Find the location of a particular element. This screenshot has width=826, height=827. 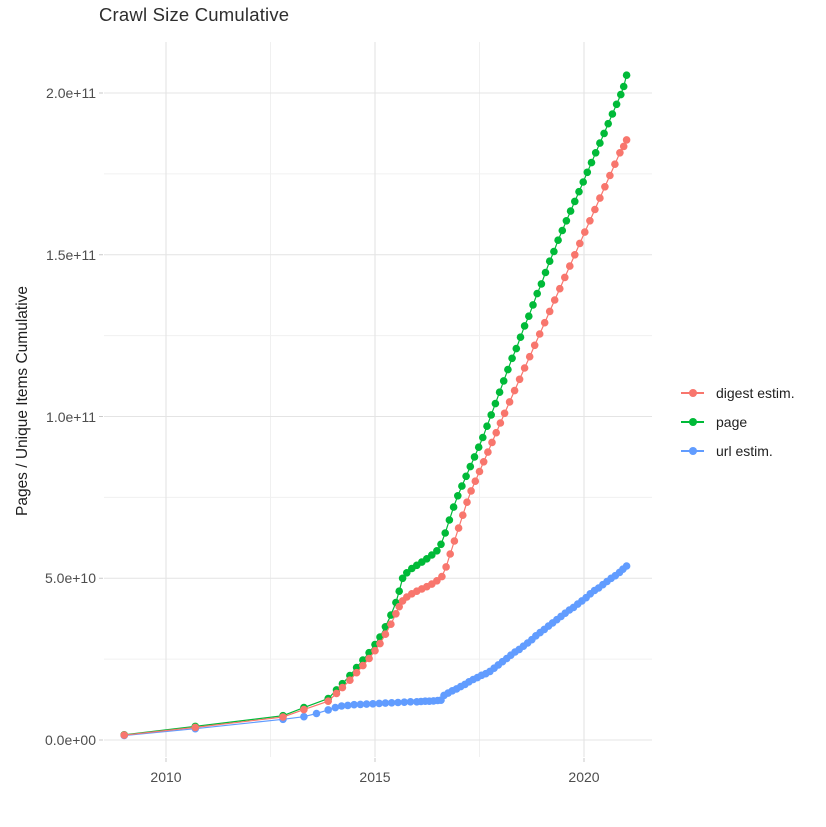

y-tick-label: 5.0e+10 is located at coordinates (70, 578).